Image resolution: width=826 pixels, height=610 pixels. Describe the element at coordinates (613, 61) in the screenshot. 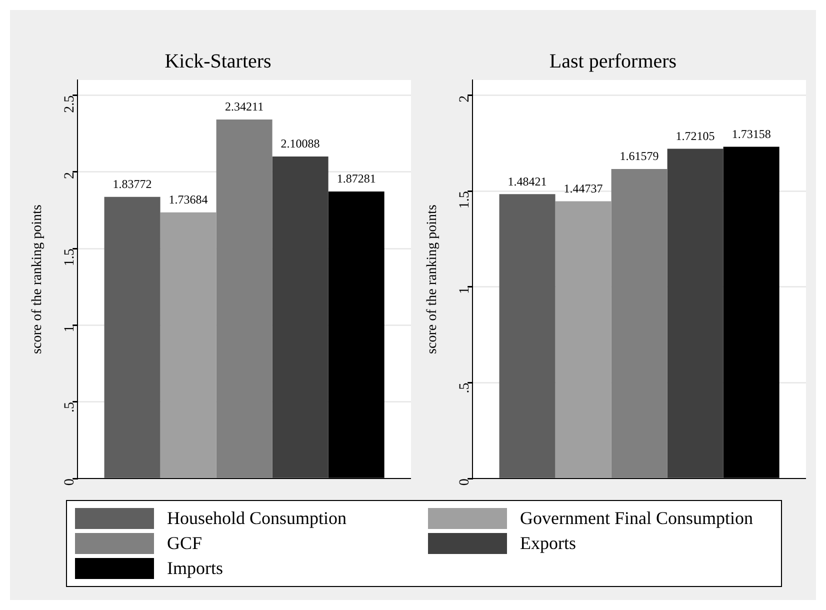

I see `chart-title: Last performers` at that location.